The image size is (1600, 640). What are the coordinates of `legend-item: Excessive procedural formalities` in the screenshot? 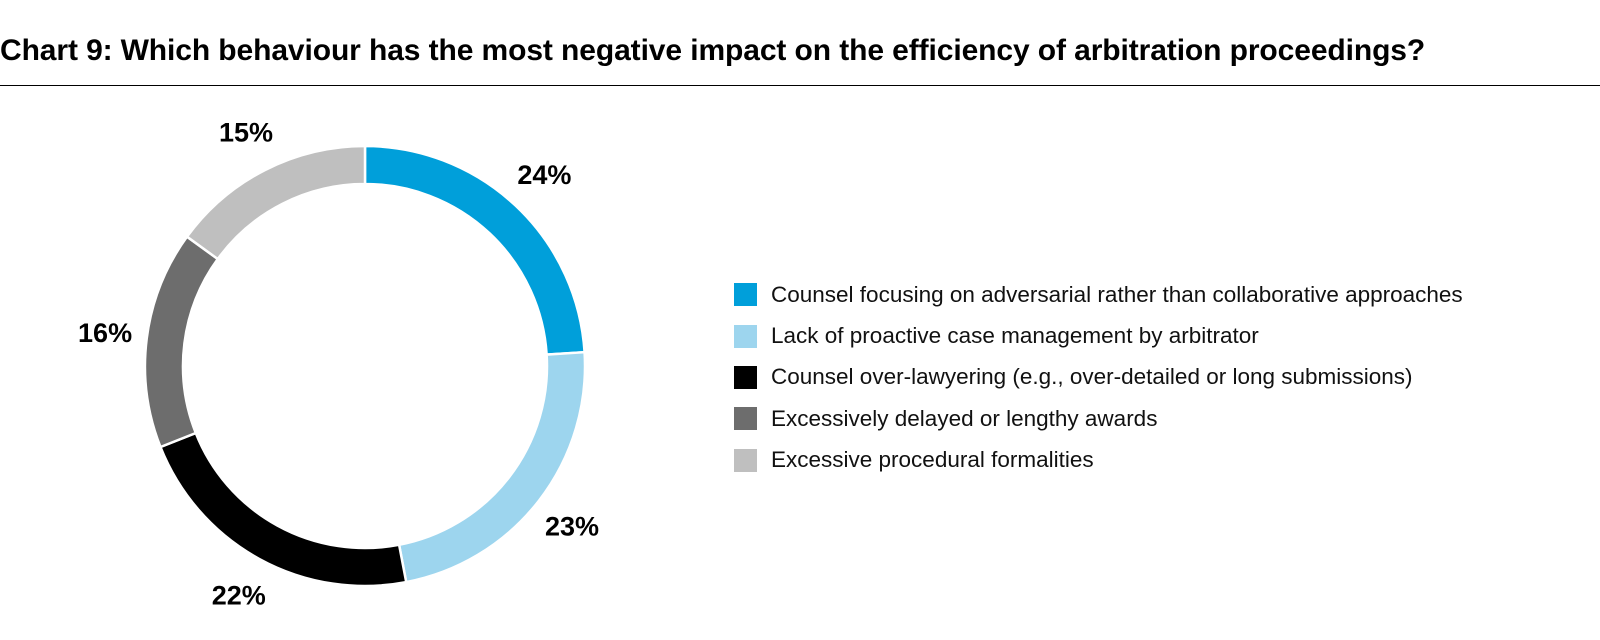 It's located at (1098, 460).